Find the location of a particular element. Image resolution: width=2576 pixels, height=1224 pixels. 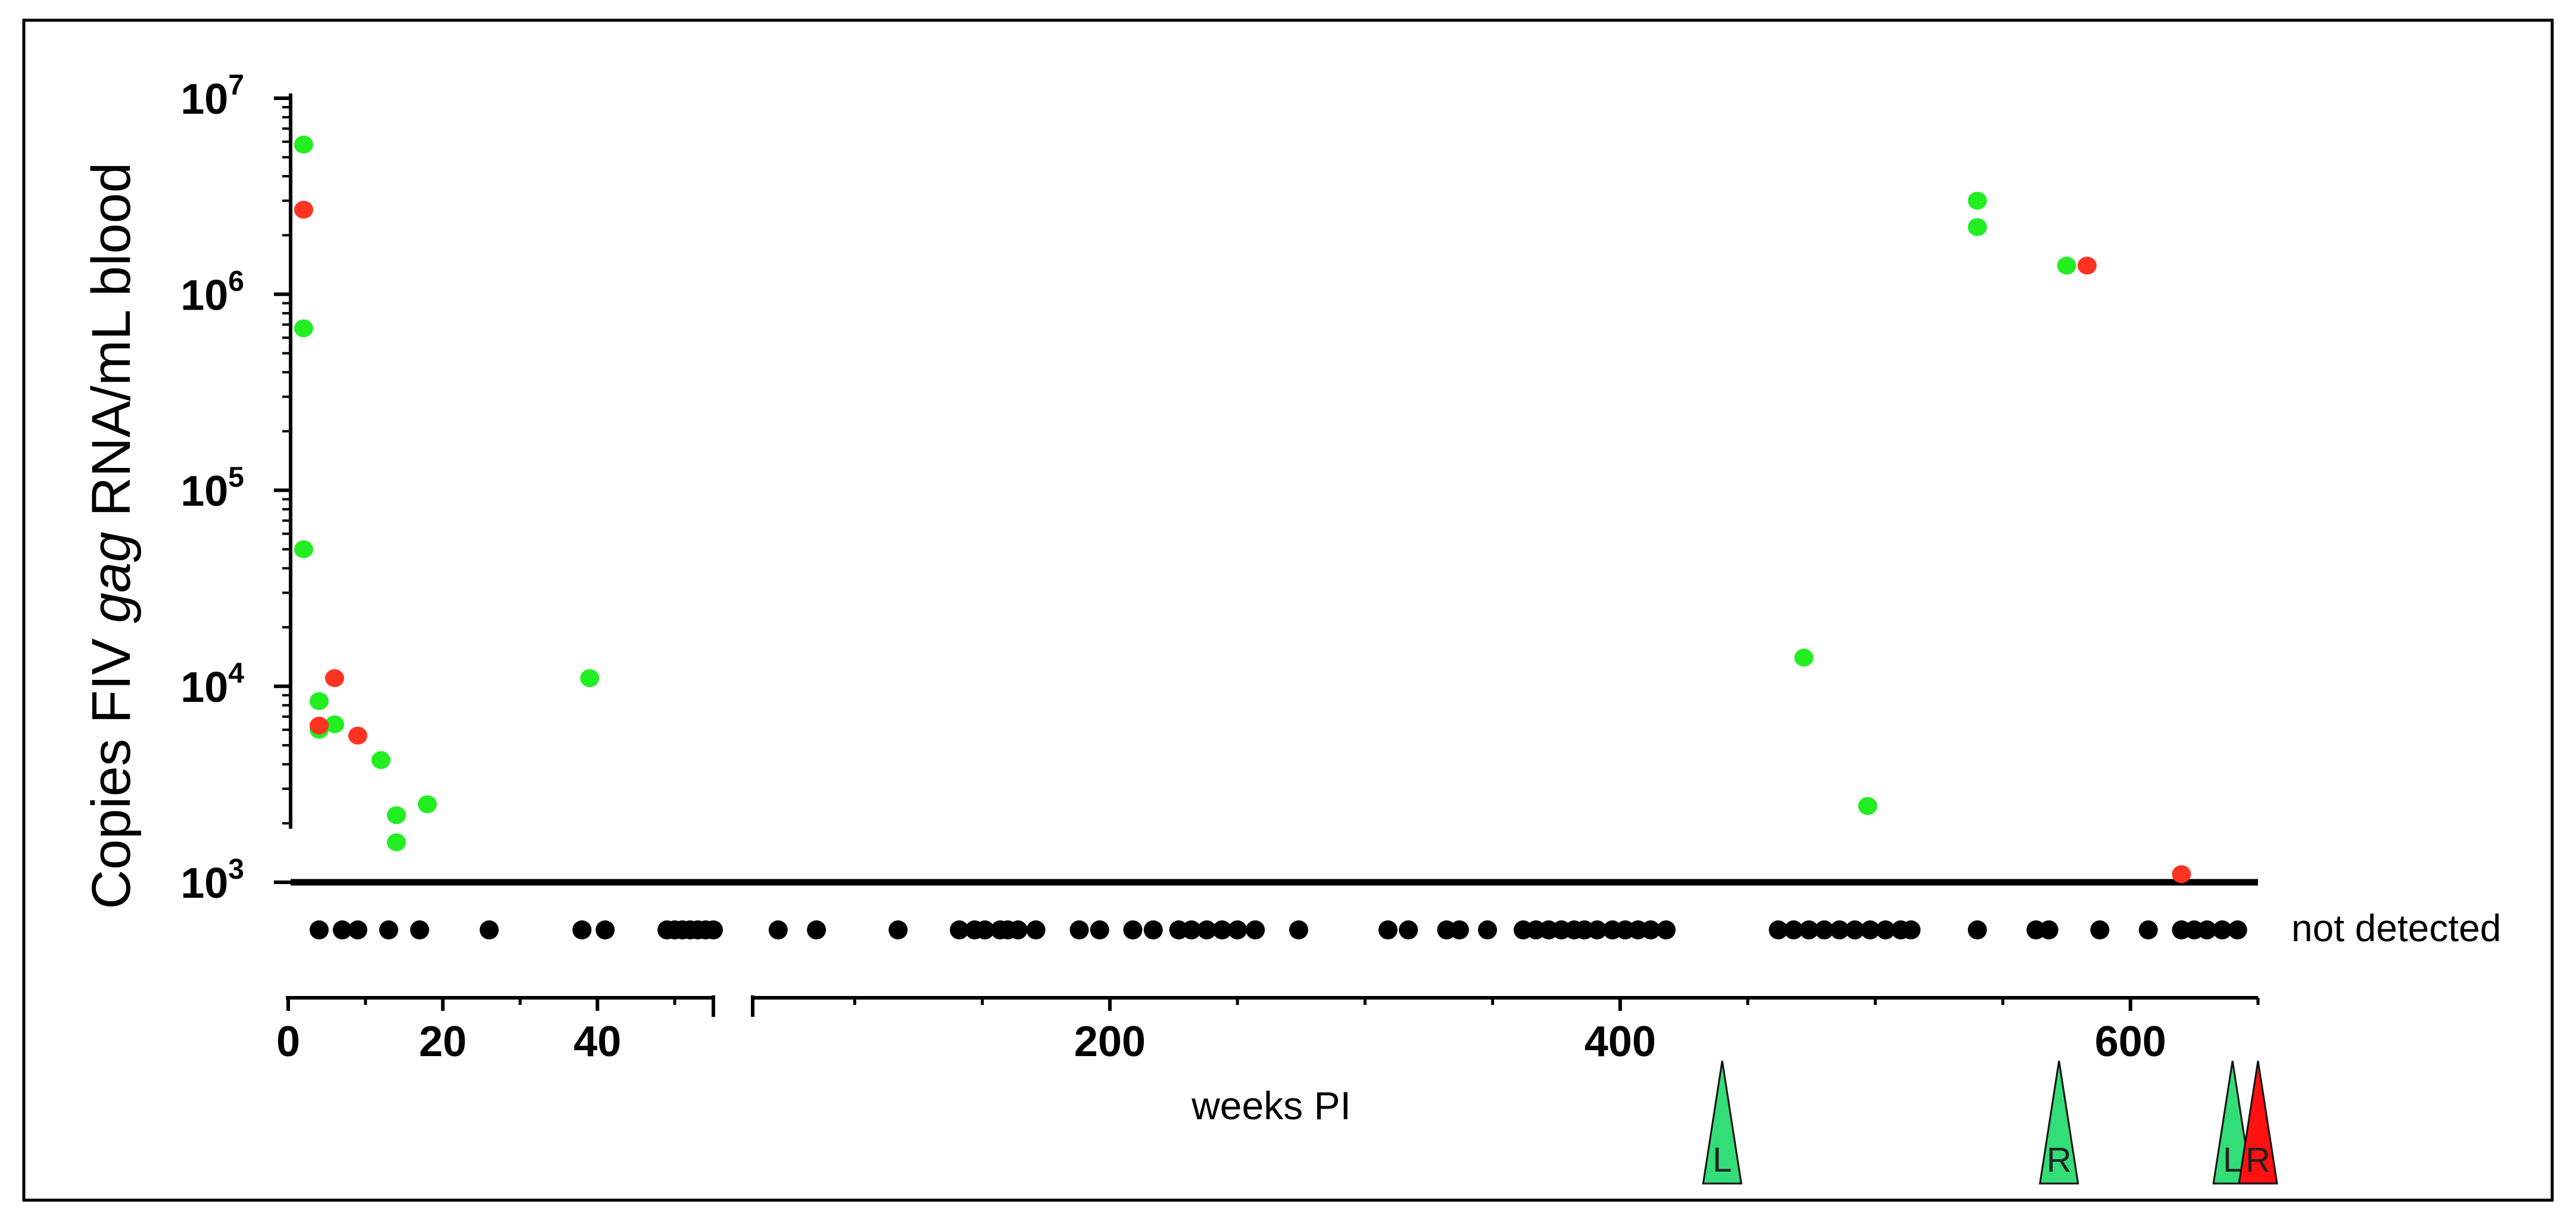

x-tick-label: 400 is located at coordinates (1620, 1042).